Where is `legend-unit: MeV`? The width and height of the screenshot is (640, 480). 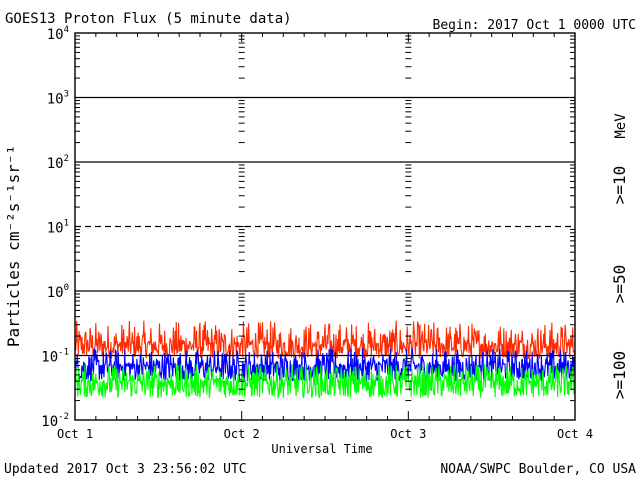
legend-unit: MeV is located at coordinates (621, 126).